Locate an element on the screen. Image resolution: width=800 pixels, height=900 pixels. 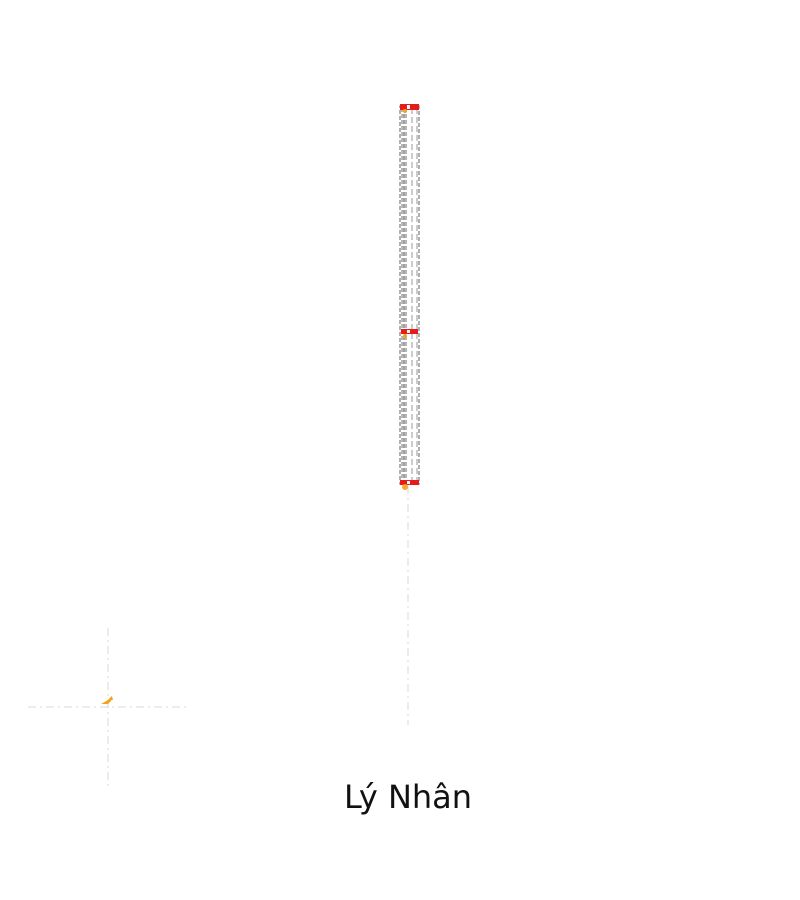
vertical-structure is located at coordinates (409, 414).